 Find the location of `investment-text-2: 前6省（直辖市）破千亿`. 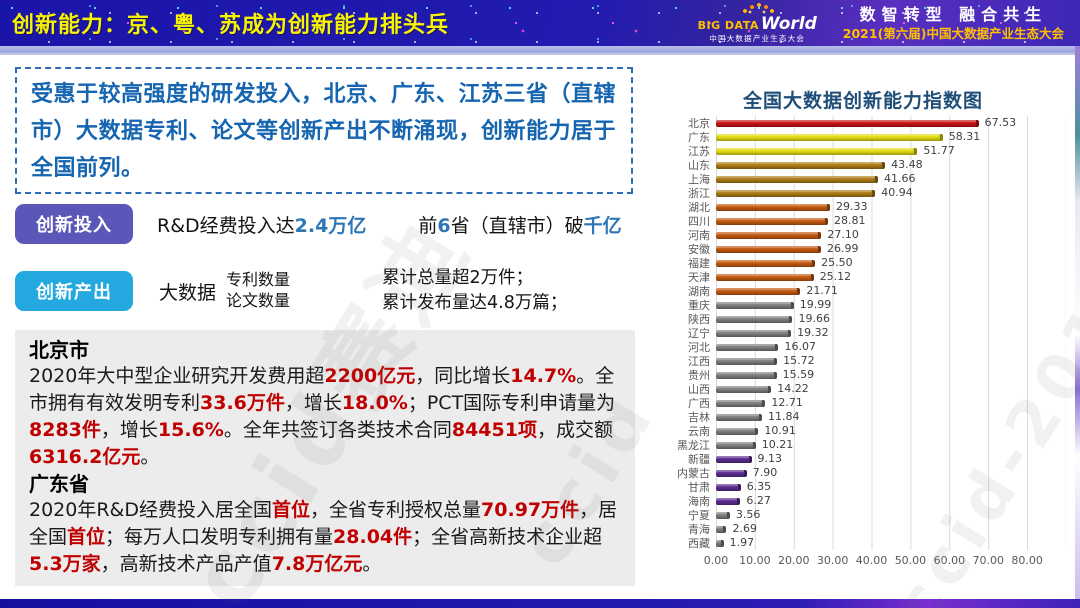

investment-text-2: 前6省（直辖市）破千亿 is located at coordinates (519, 224).